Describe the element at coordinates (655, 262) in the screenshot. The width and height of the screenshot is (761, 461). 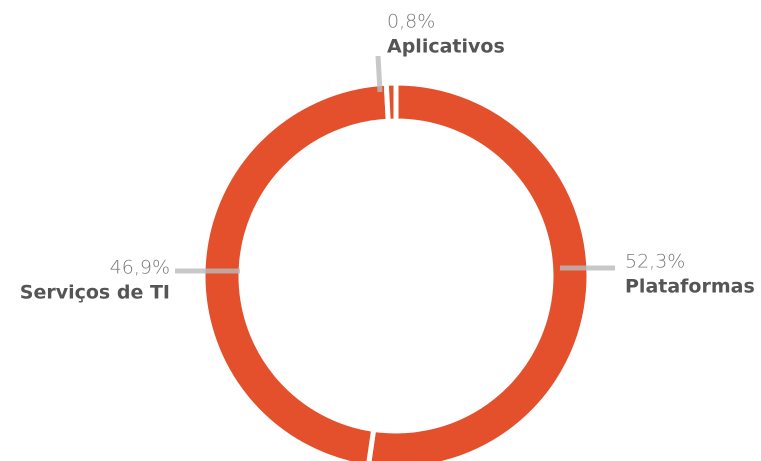
I see `value-label: 52,3%` at that location.